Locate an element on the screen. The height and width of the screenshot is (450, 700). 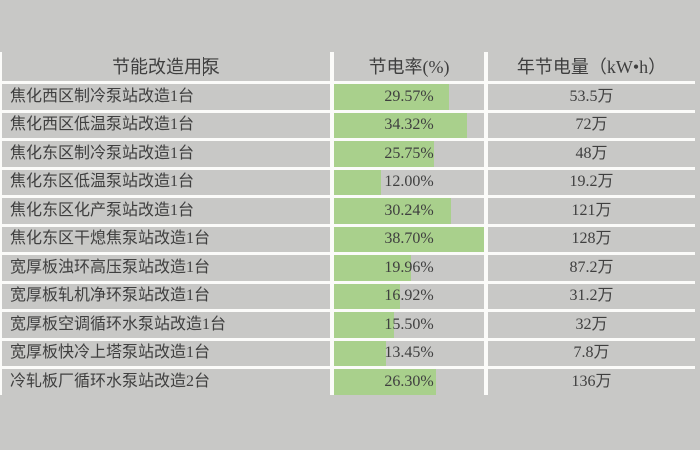
annual-saving-cell: 53.5万 is located at coordinates (591, 97).